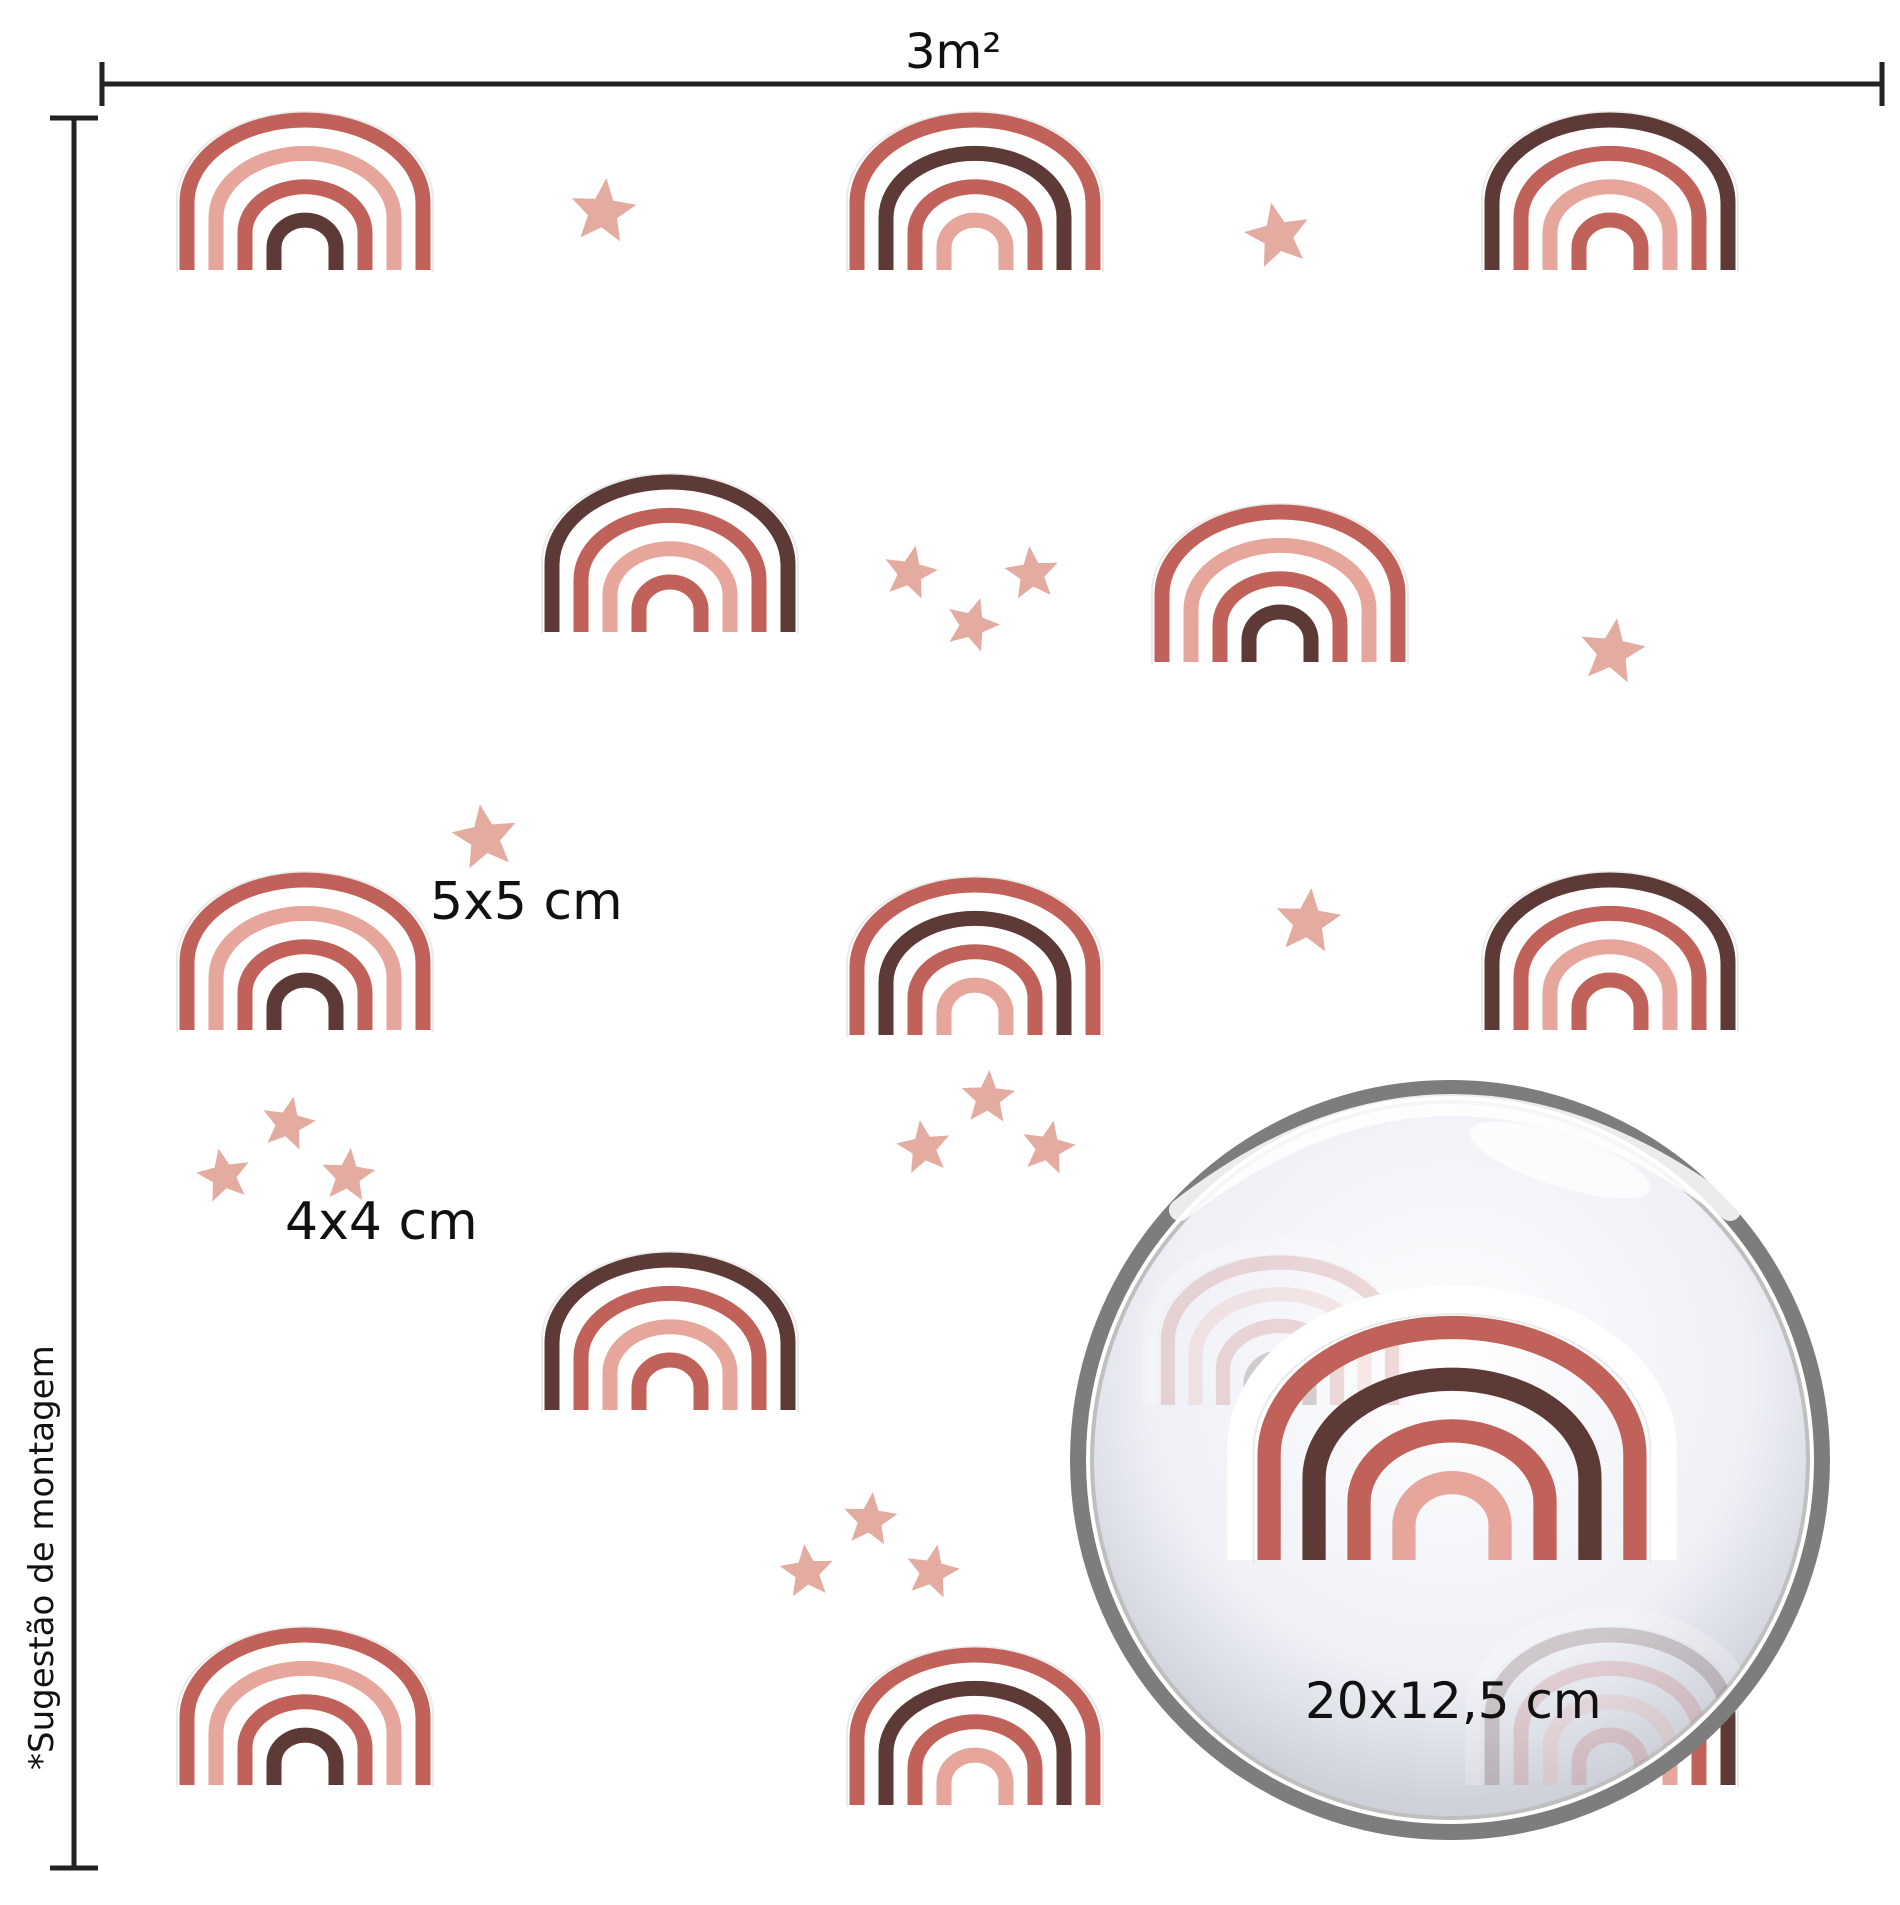 The image size is (1900, 1905). I want to click on ghost-rainbow-icon, so click(1610, 1697).